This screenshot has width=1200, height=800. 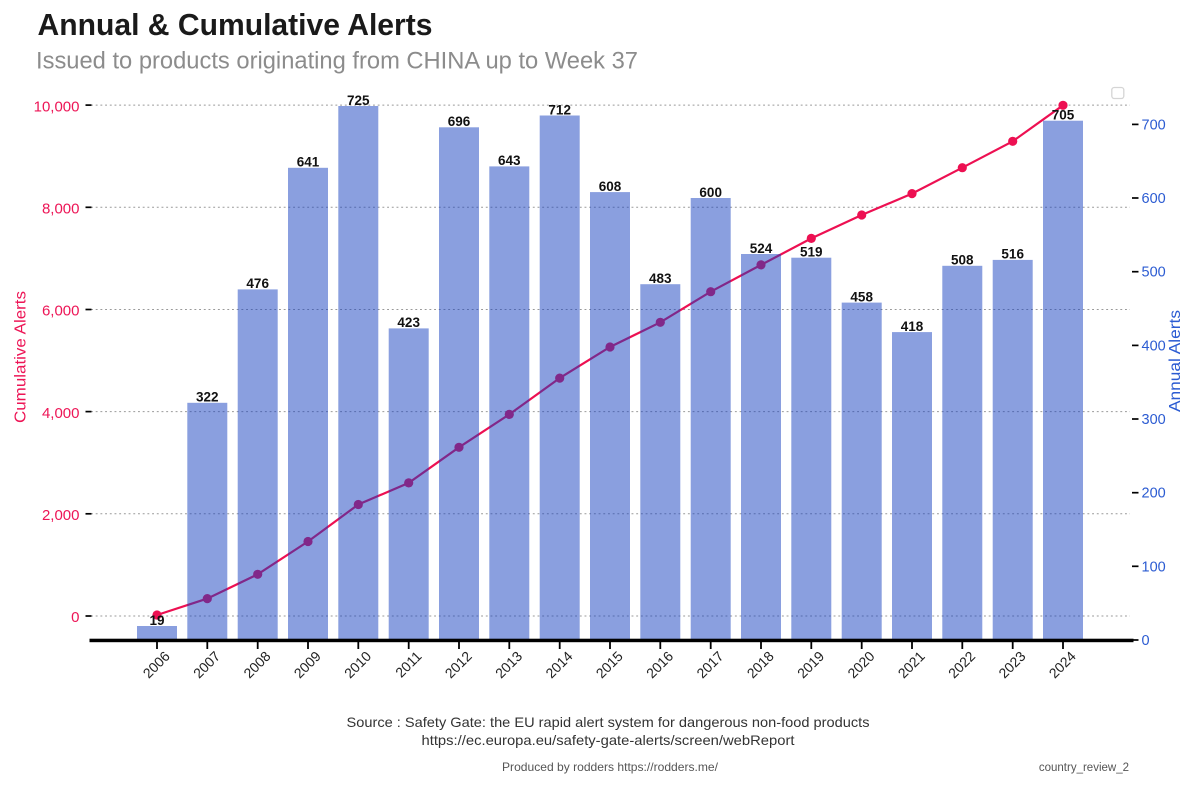 What do you see at coordinates (660, 278) in the screenshot?
I see `svg-text: 483` at bounding box center [660, 278].